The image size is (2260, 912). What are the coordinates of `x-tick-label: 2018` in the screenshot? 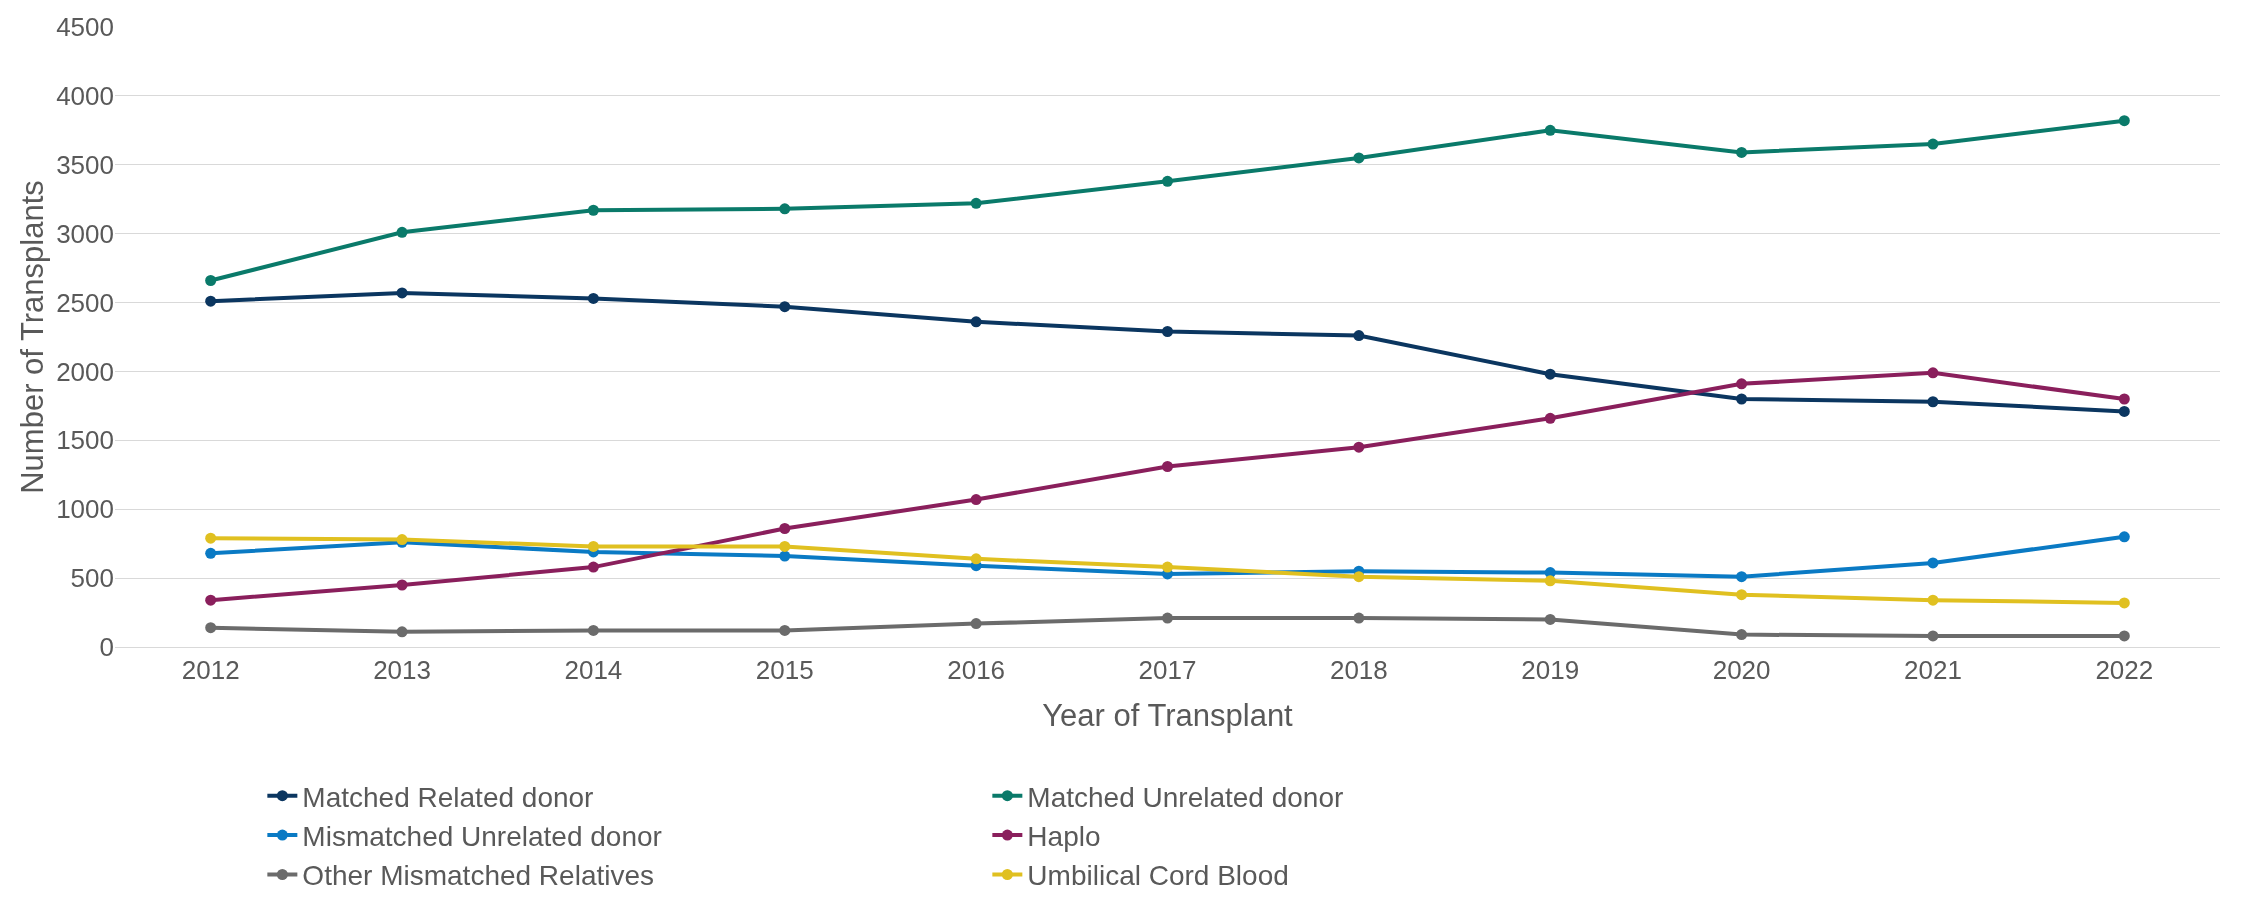 It's located at (1358, 670).